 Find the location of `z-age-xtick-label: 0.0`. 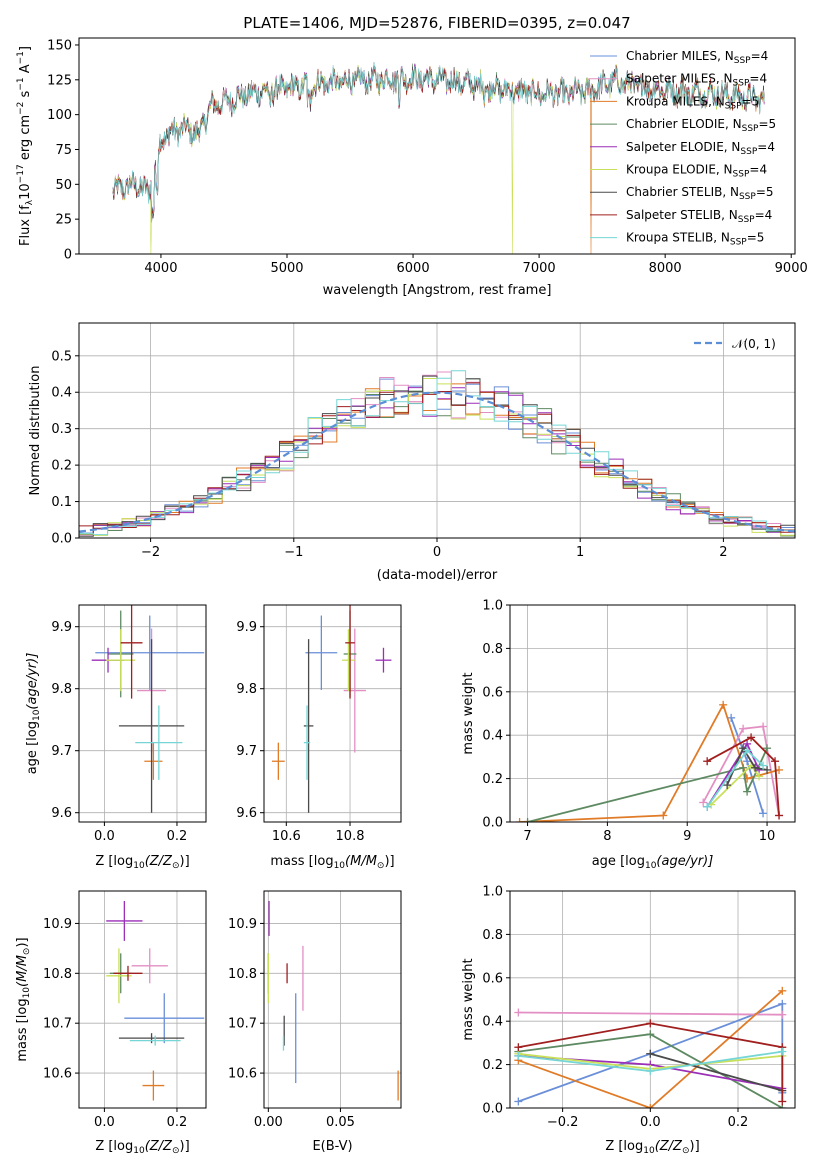

z-age-xtick-label: 0.0 is located at coordinates (104, 836).